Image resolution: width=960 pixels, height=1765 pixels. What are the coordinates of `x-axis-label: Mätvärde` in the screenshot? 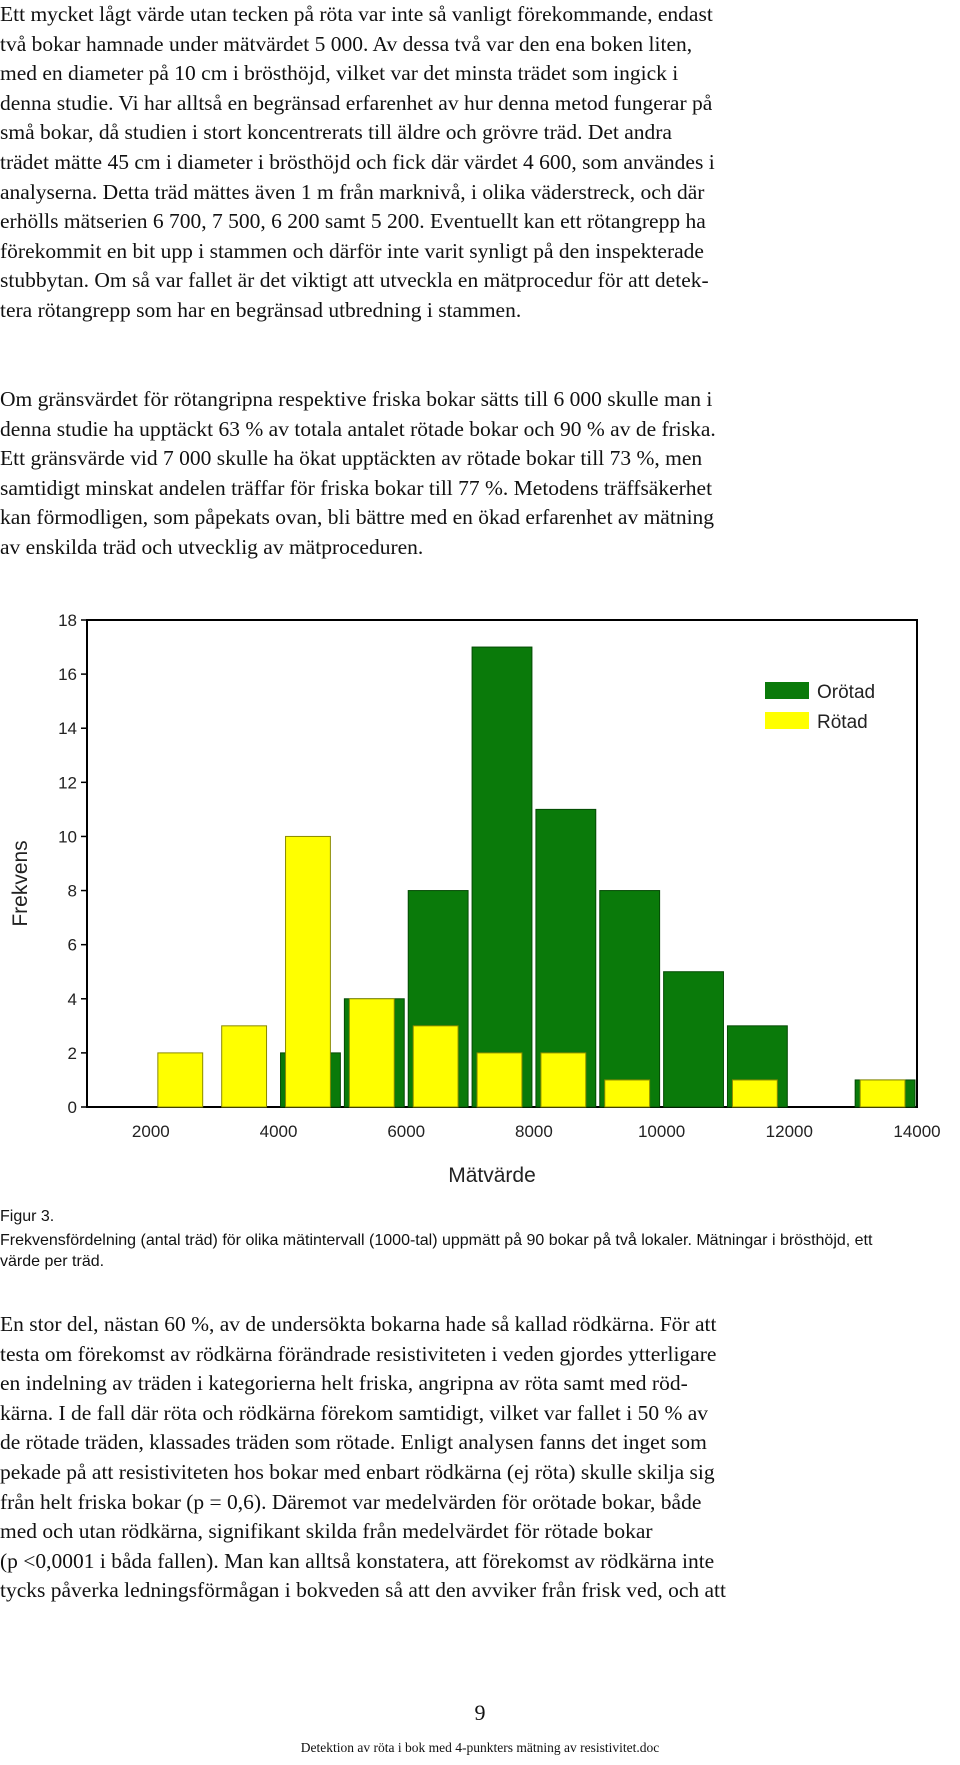 It's located at (492, 1175).